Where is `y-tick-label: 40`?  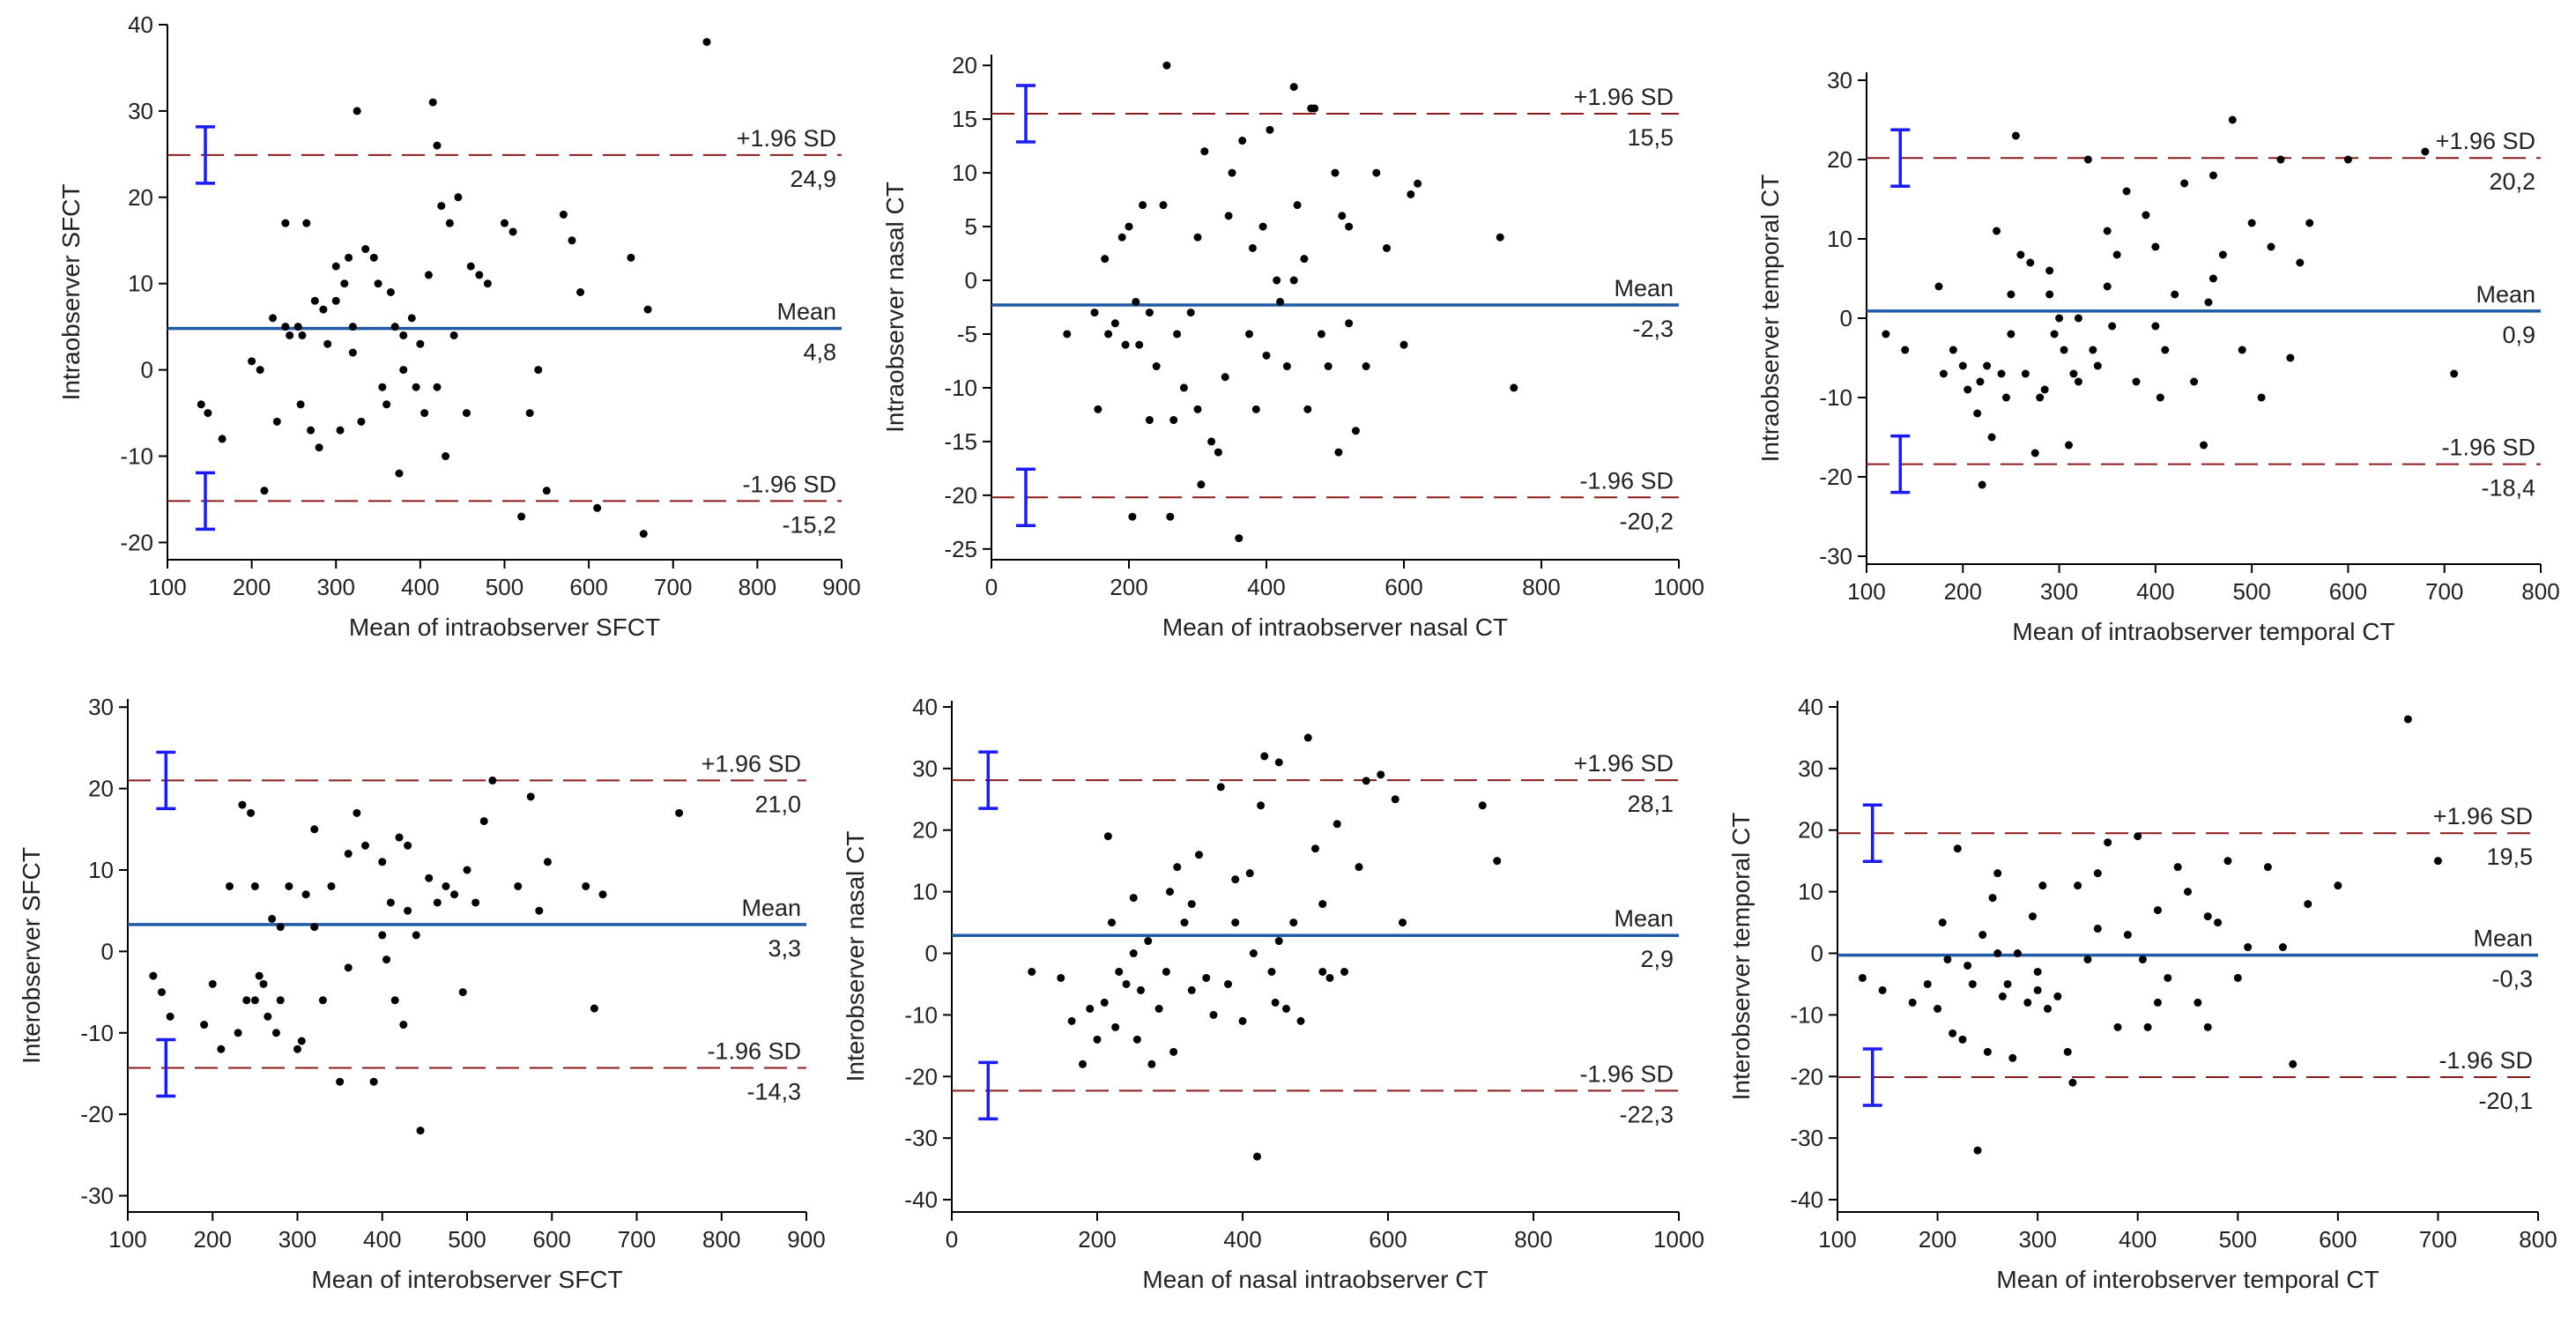
y-tick-label: 40 is located at coordinates (140, 24).